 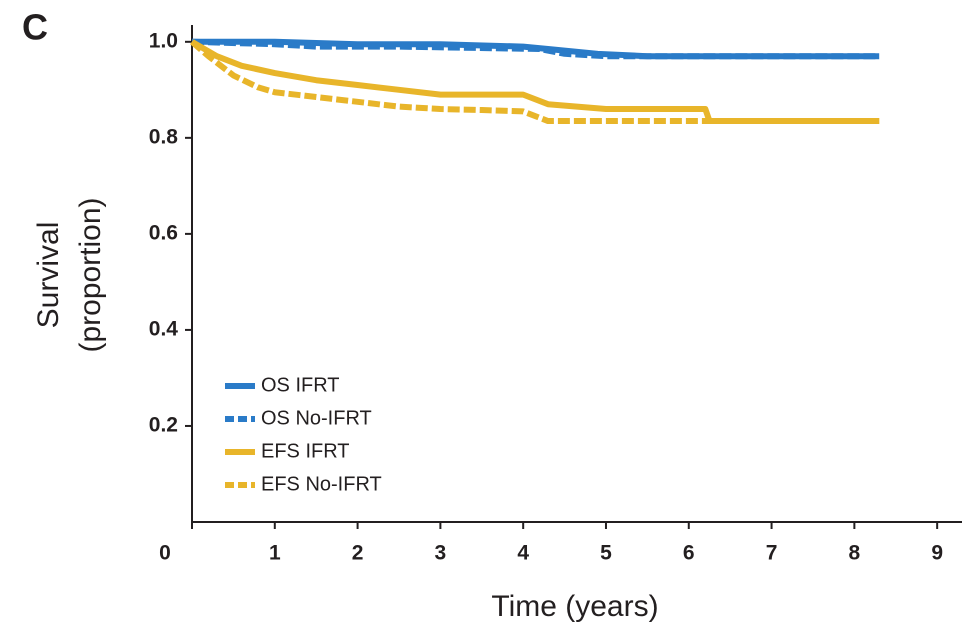 What do you see at coordinates (574, 606) in the screenshot?
I see `x-axis-title: Time (years)` at bounding box center [574, 606].